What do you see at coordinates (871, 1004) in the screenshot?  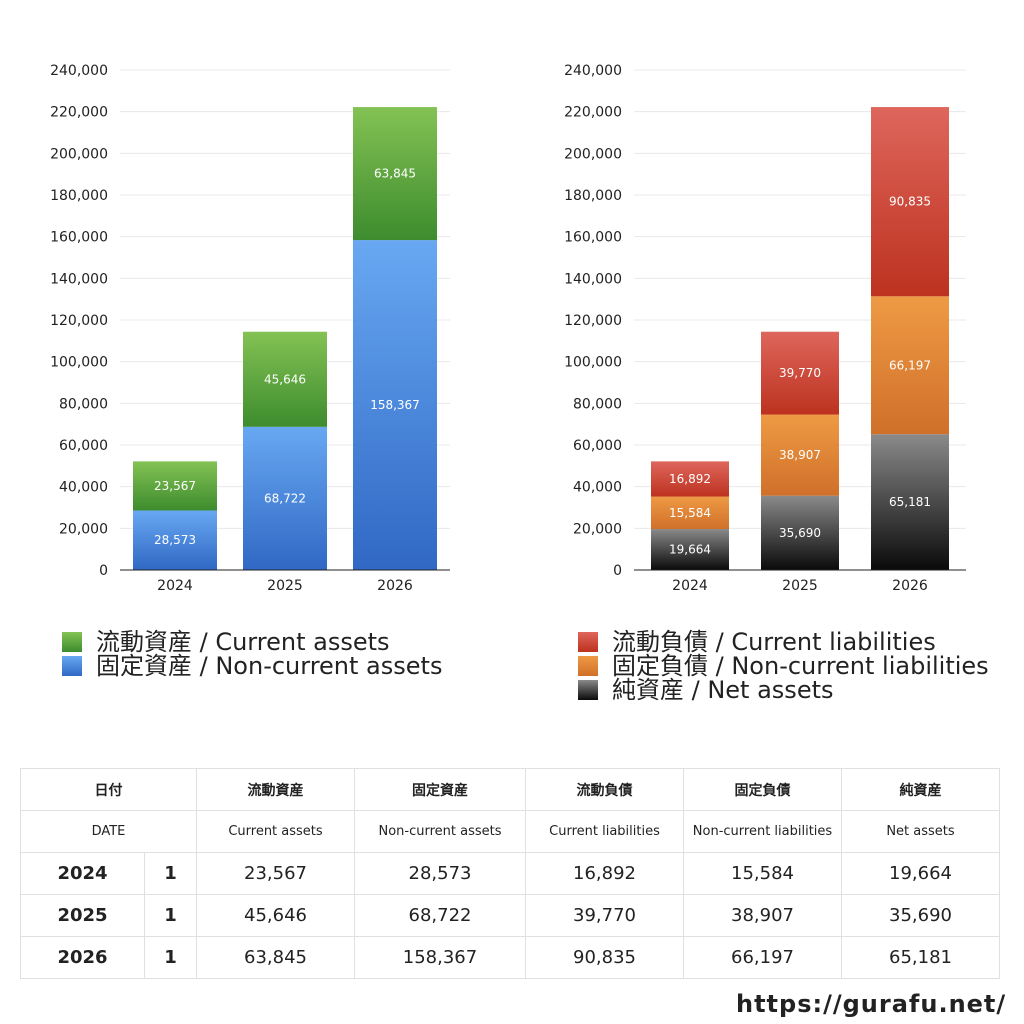 I see `site-url: https://gurafu.net/` at bounding box center [871, 1004].